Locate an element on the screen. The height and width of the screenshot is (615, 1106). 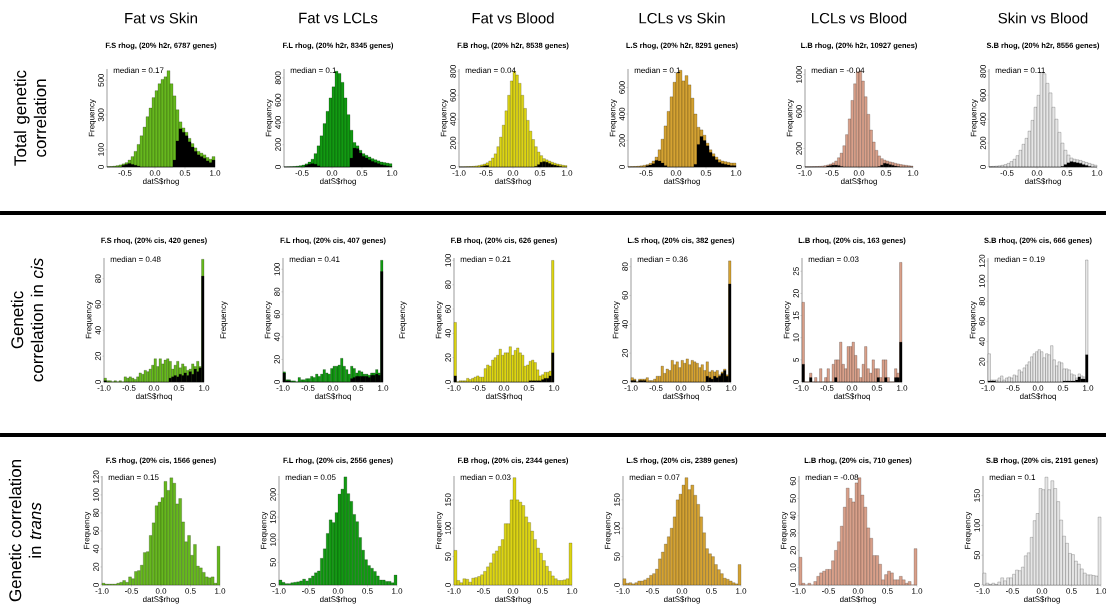
chart-title: Fat vs Blood is located at coordinates (513, 18).